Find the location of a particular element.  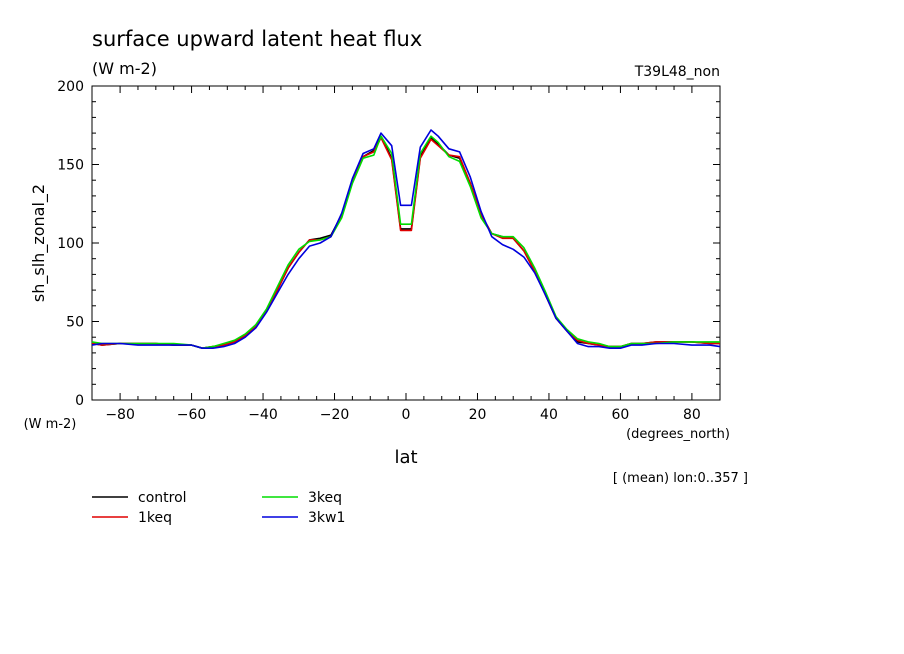

legend-label-3kw1: 3kw1 is located at coordinates (326, 518).